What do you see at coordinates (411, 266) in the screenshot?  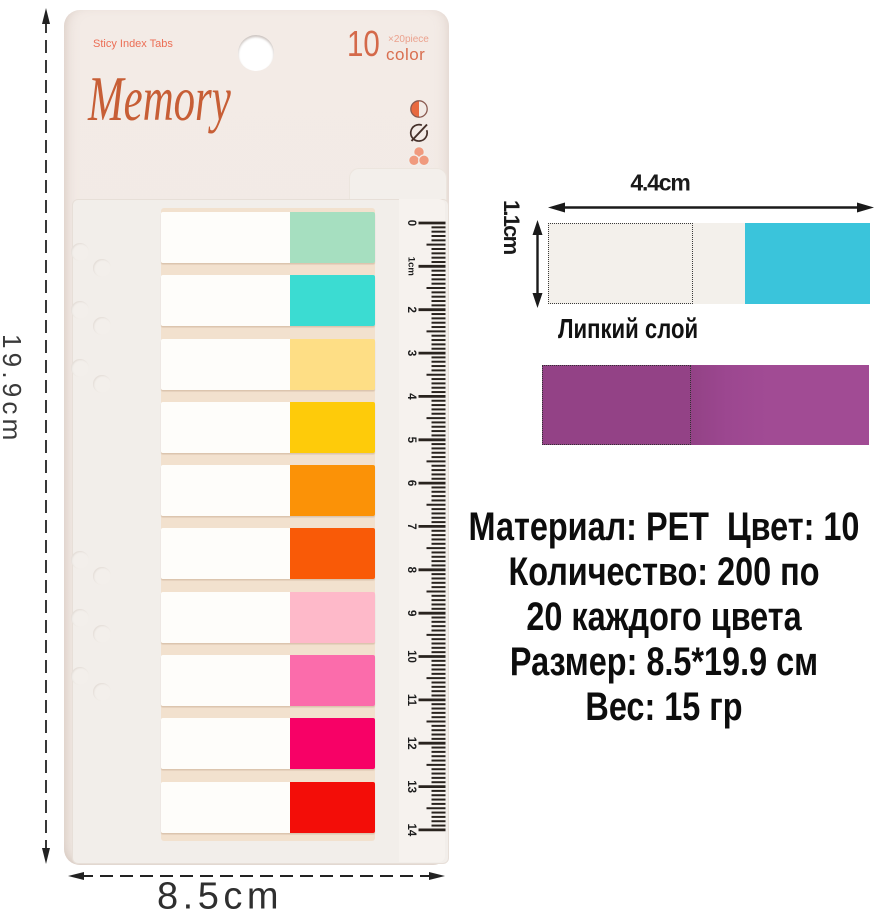 I see `svg-text: 1cm` at bounding box center [411, 266].